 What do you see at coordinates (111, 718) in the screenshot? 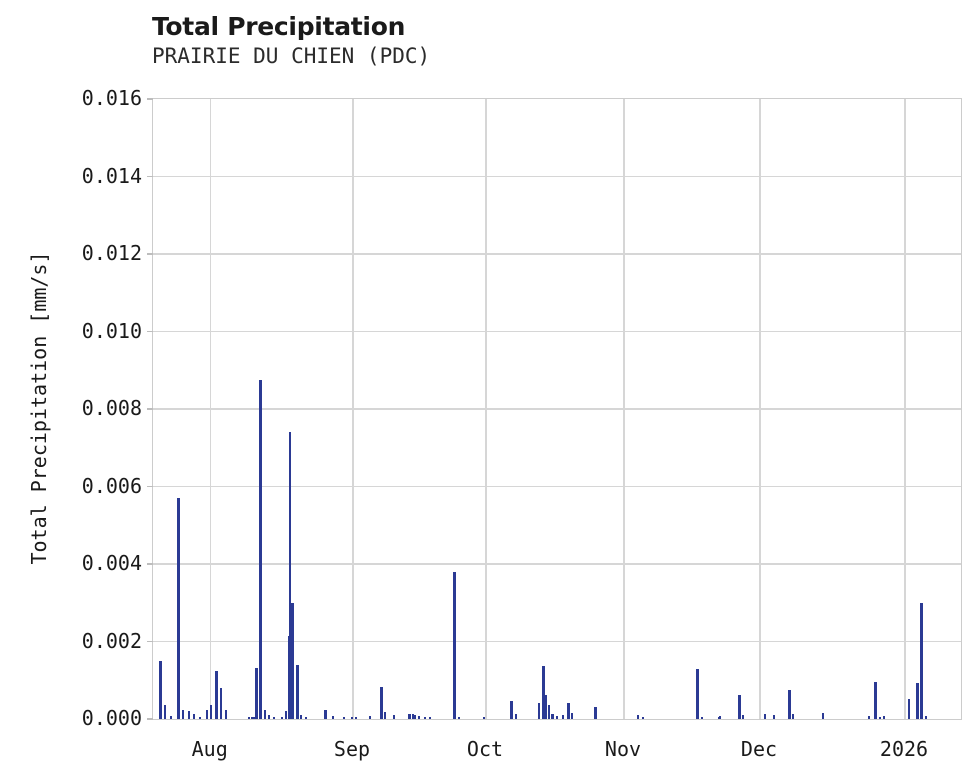
I see `y-axis-tick-label: 0.000` at bounding box center [111, 718].